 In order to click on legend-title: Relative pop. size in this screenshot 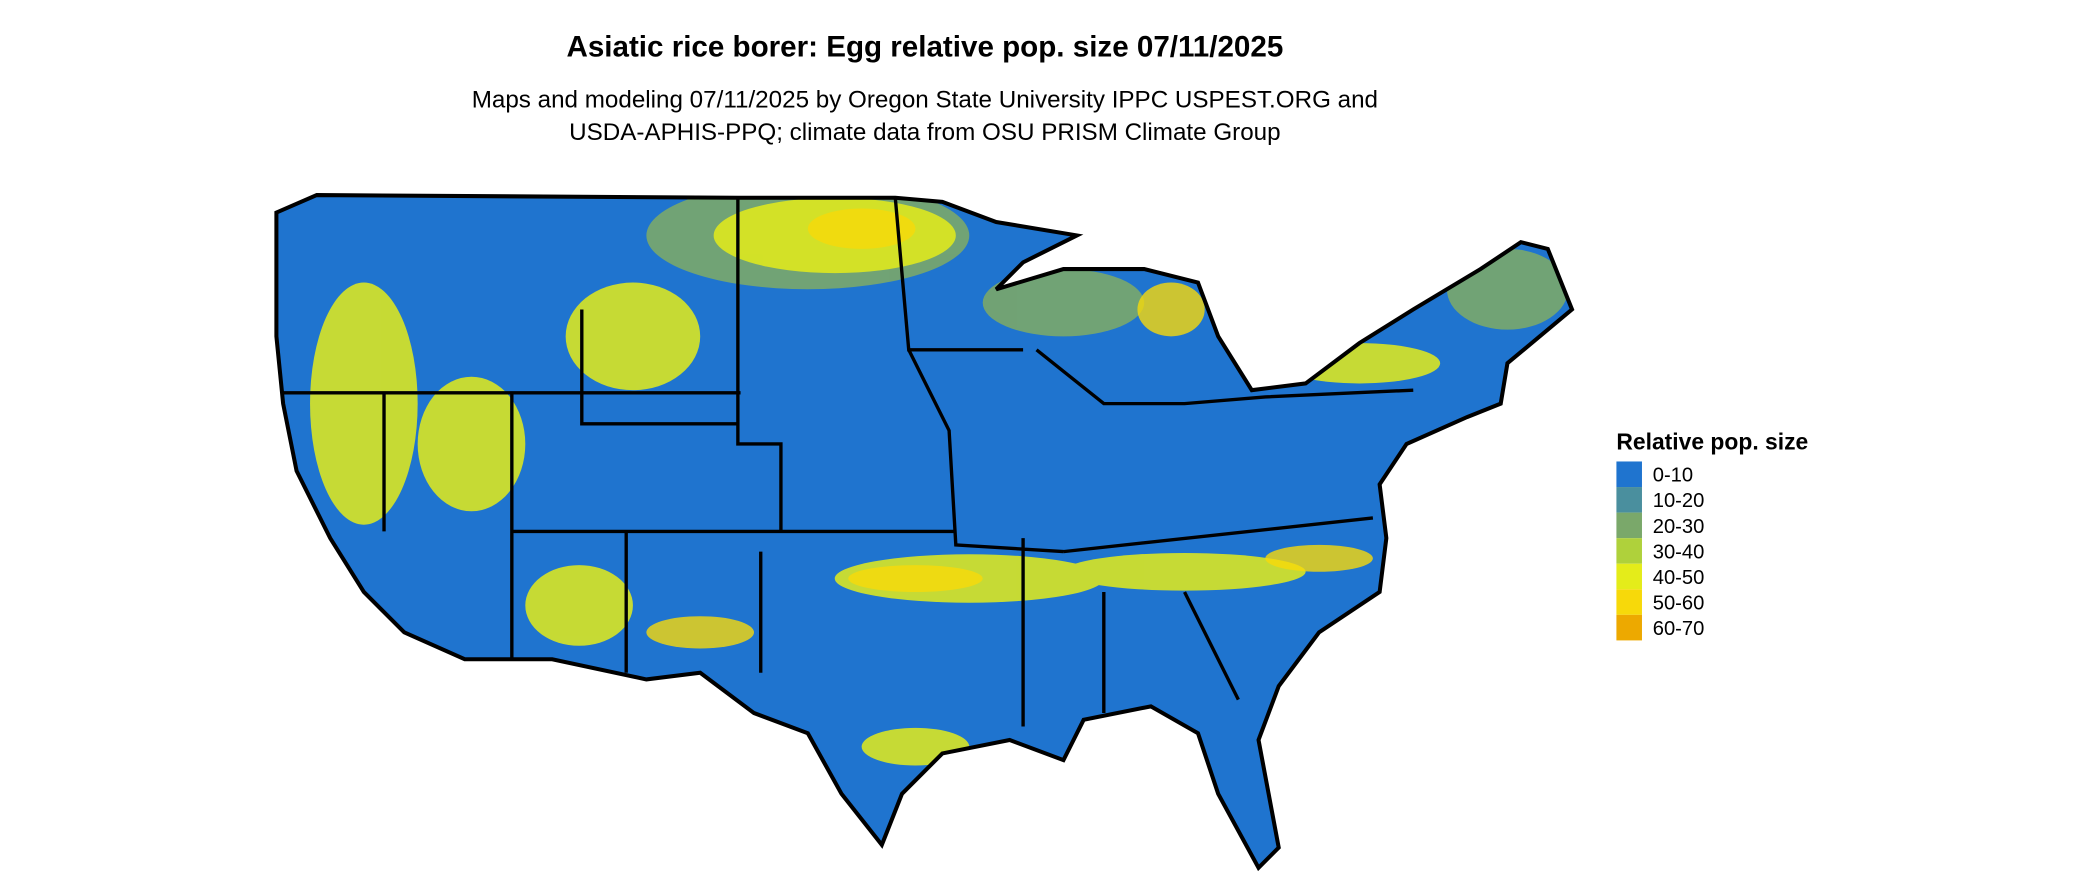, I will do `click(1712, 441)`.